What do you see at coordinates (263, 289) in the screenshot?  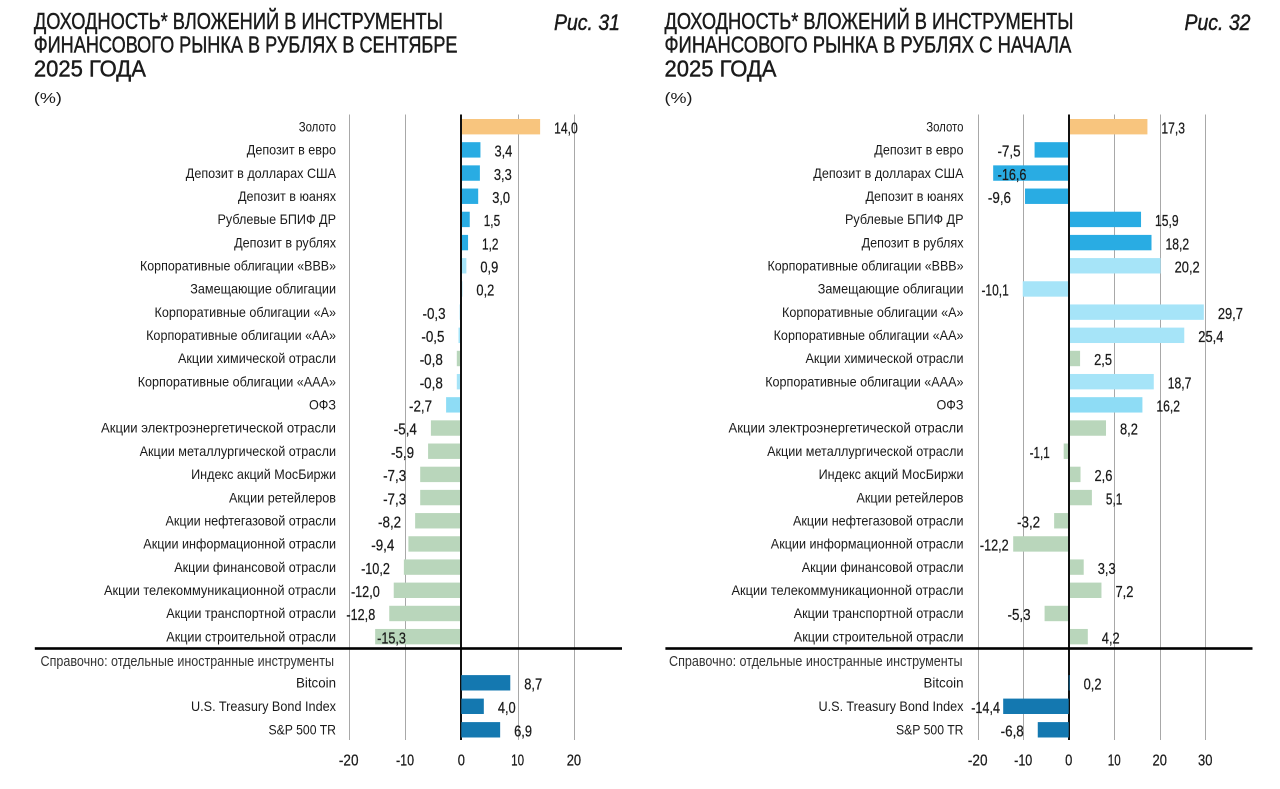 I see `svg-text: Замещающие облигации` at bounding box center [263, 289].